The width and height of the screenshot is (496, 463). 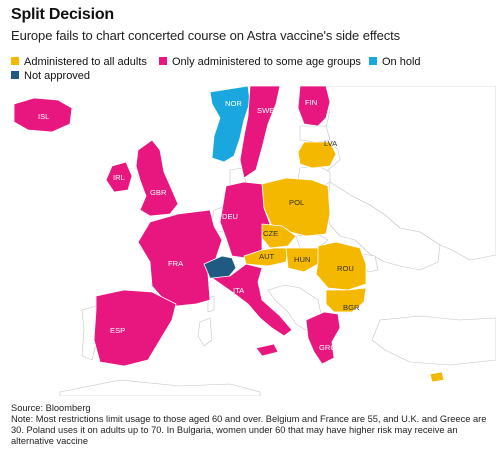 I want to click on land-sardinia, so click(x=205, y=332).